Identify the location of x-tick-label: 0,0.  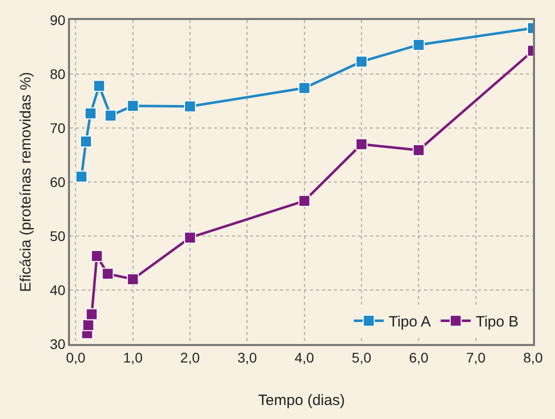
(76, 358).